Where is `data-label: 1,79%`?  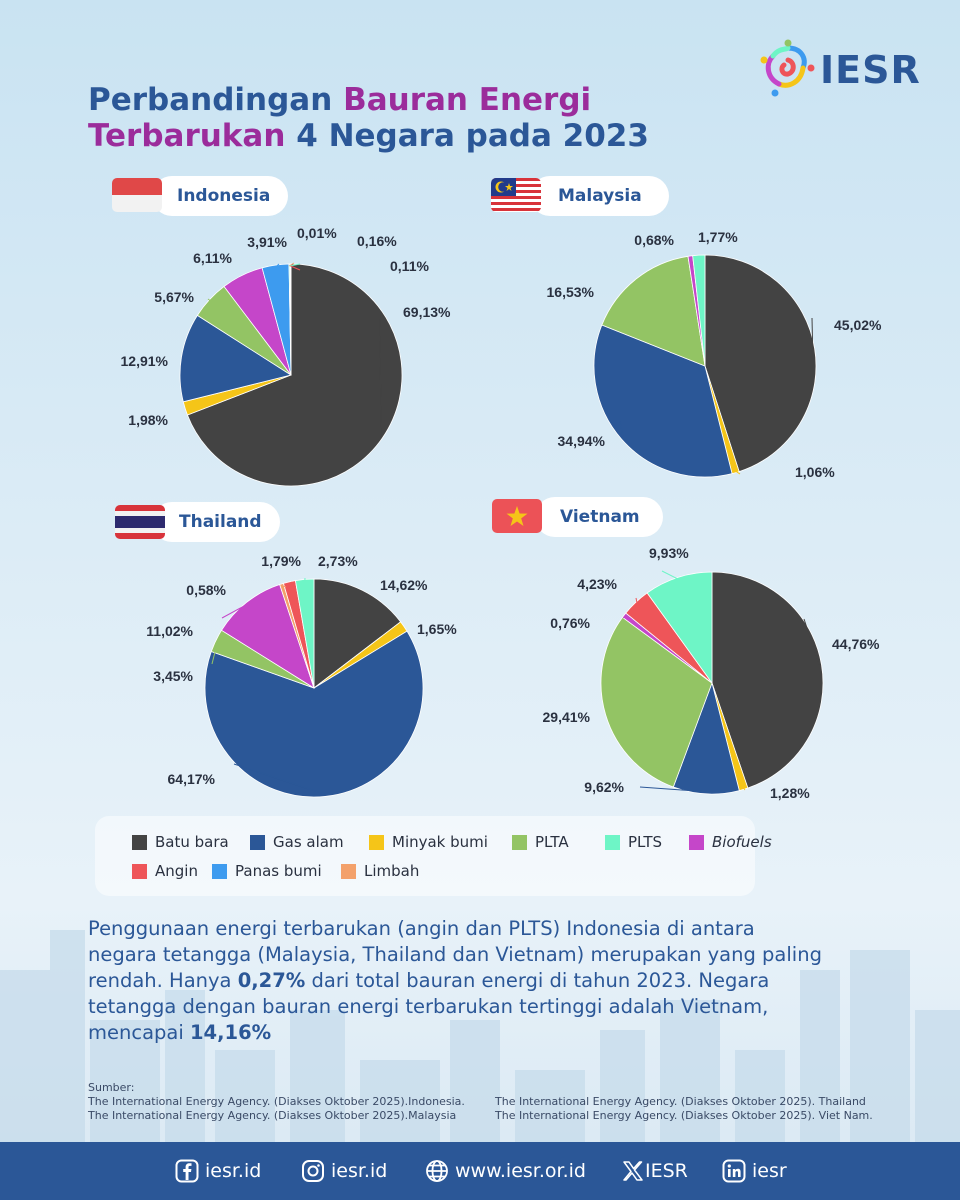 data-label: 1,79% is located at coordinates (281, 561).